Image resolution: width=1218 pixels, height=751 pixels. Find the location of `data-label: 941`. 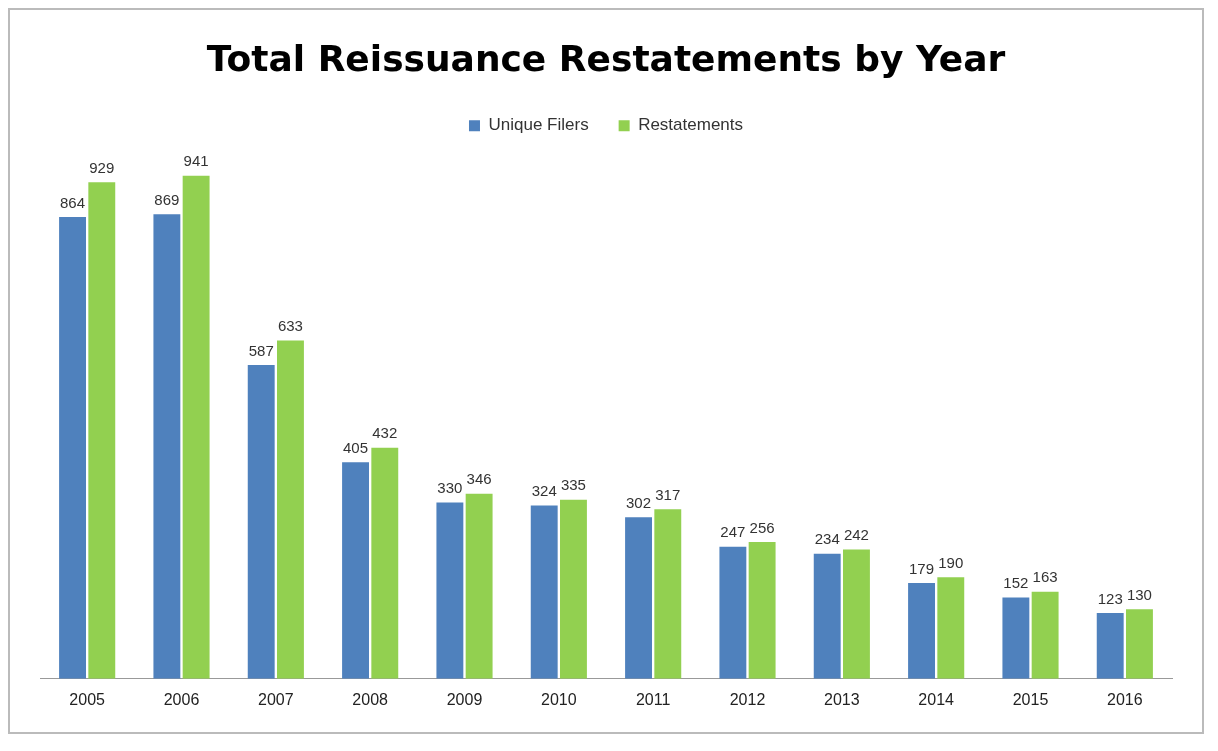

data-label: 941 is located at coordinates (196, 161).